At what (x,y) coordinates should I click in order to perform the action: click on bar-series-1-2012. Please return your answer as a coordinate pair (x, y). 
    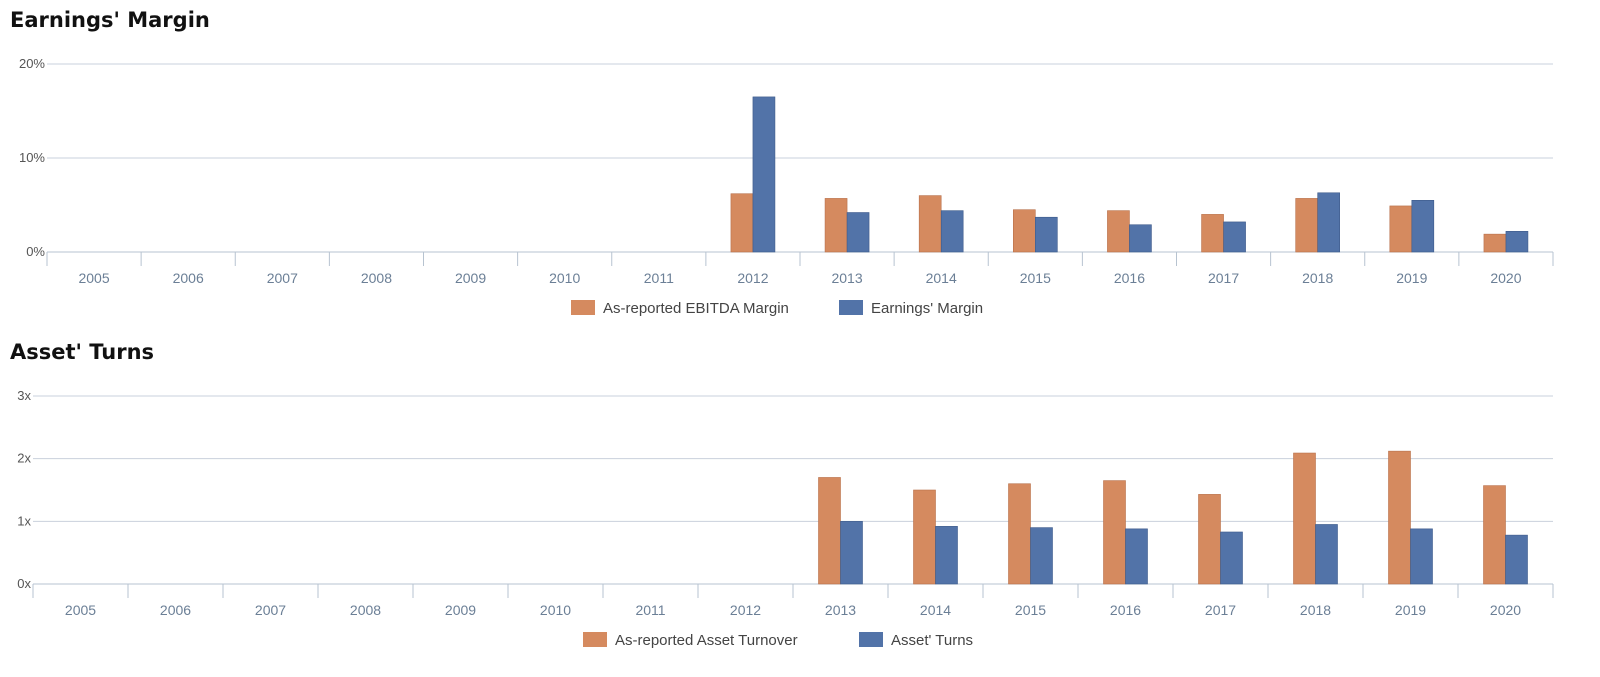
    Looking at the image, I should click on (742, 223).